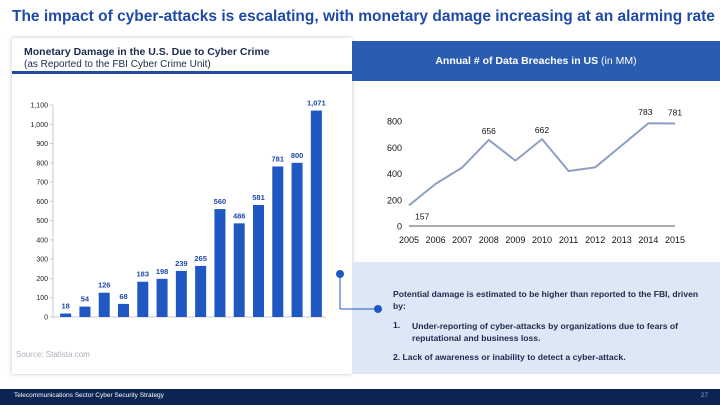 The height and width of the screenshot is (405, 720). I want to click on connector-dot-top, so click(340, 274).